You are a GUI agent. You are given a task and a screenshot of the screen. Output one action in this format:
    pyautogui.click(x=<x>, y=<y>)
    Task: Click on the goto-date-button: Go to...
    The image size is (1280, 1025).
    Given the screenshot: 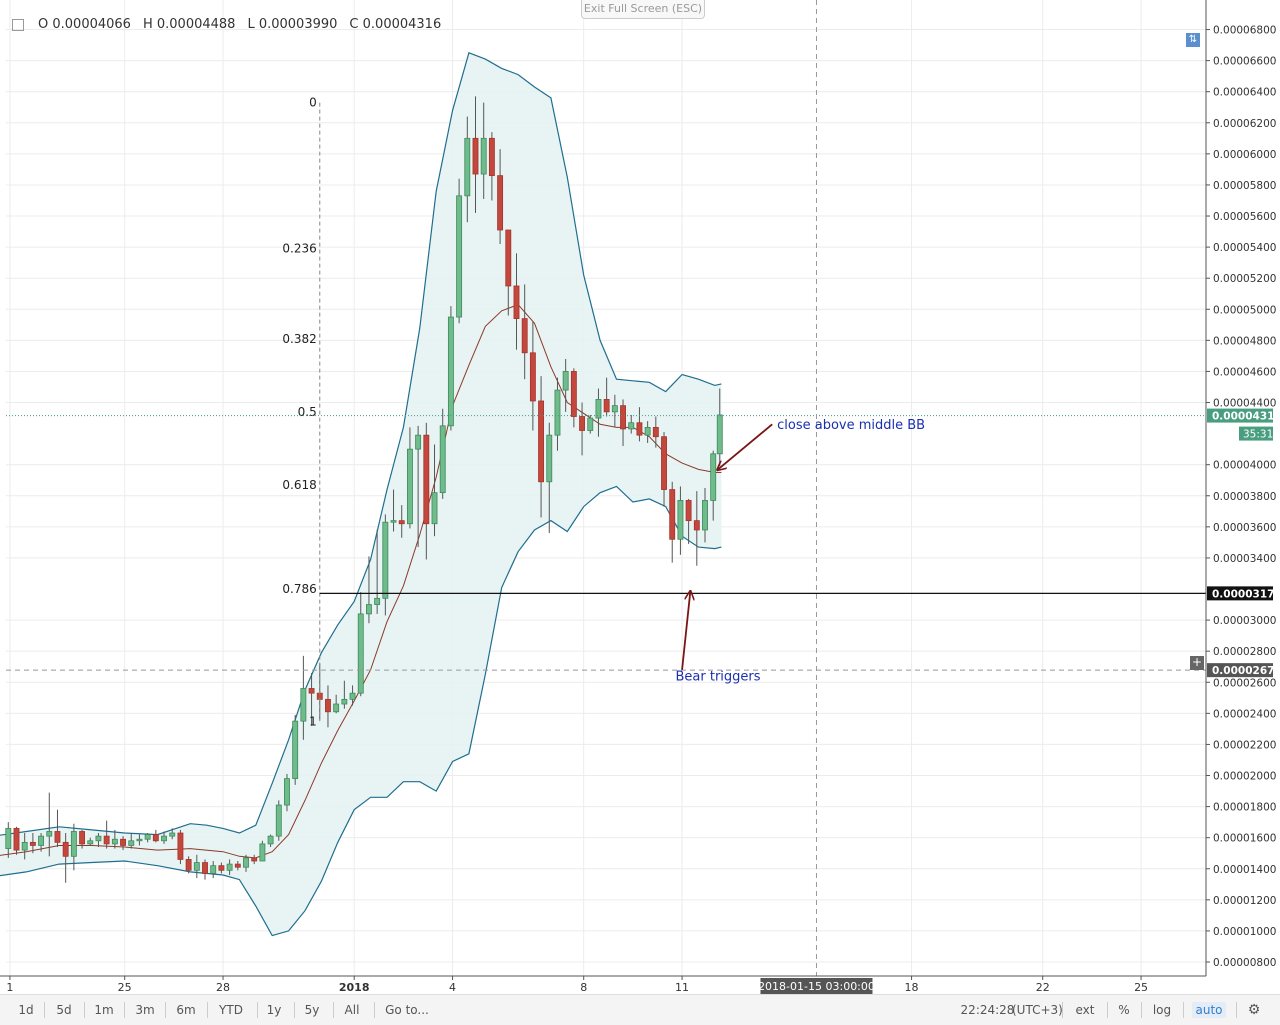 What is the action you would take?
    pyautogui.click(x=407, y=1010)
    